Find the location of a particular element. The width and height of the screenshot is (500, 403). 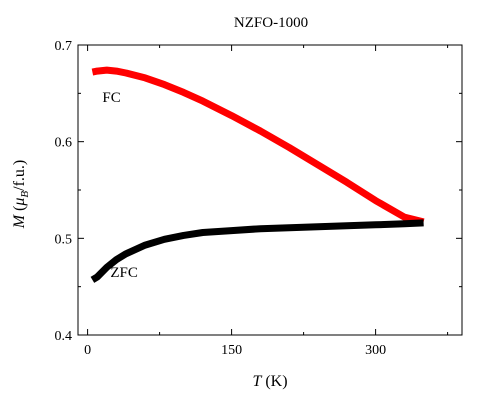

x-tick-label: 300 is located at coordinates (375, 350).